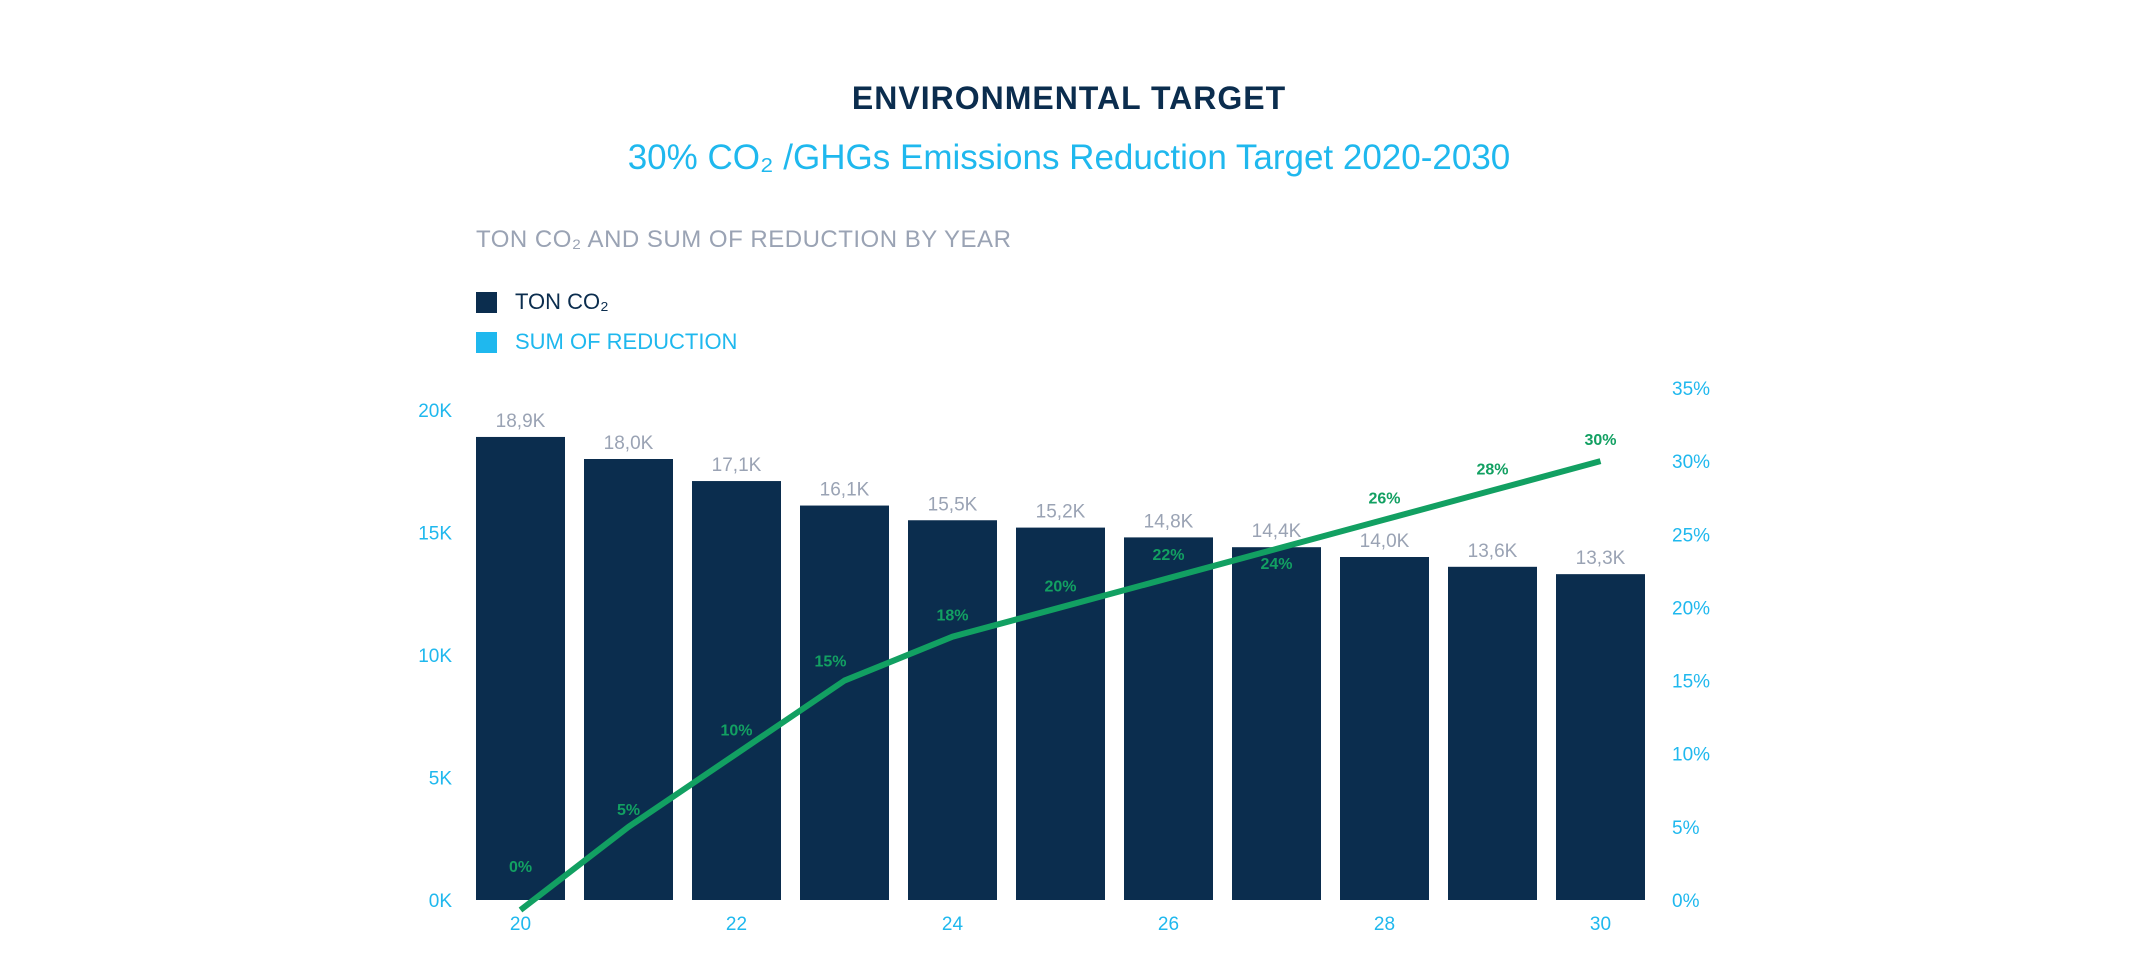 The image size is (2138, 966). What do you see at coordinates (744, 239) in the screenshot?
I see `chart-title: TON CO₂ AND SUM OF REDUCTION BY YEAR` at bounding box center [744, 239].